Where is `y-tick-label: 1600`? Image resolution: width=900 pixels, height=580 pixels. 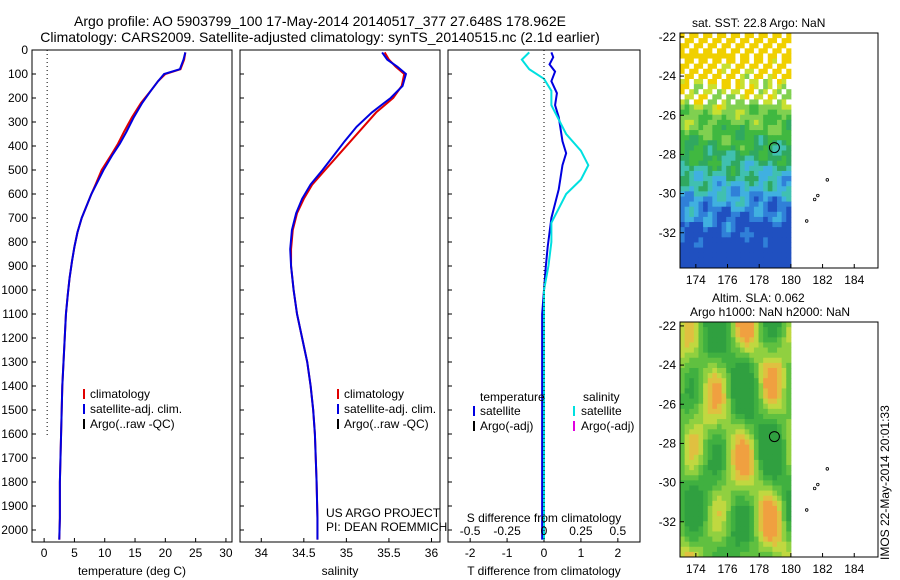 y-tick-label: 1600 is located at coordinates (14, 434).